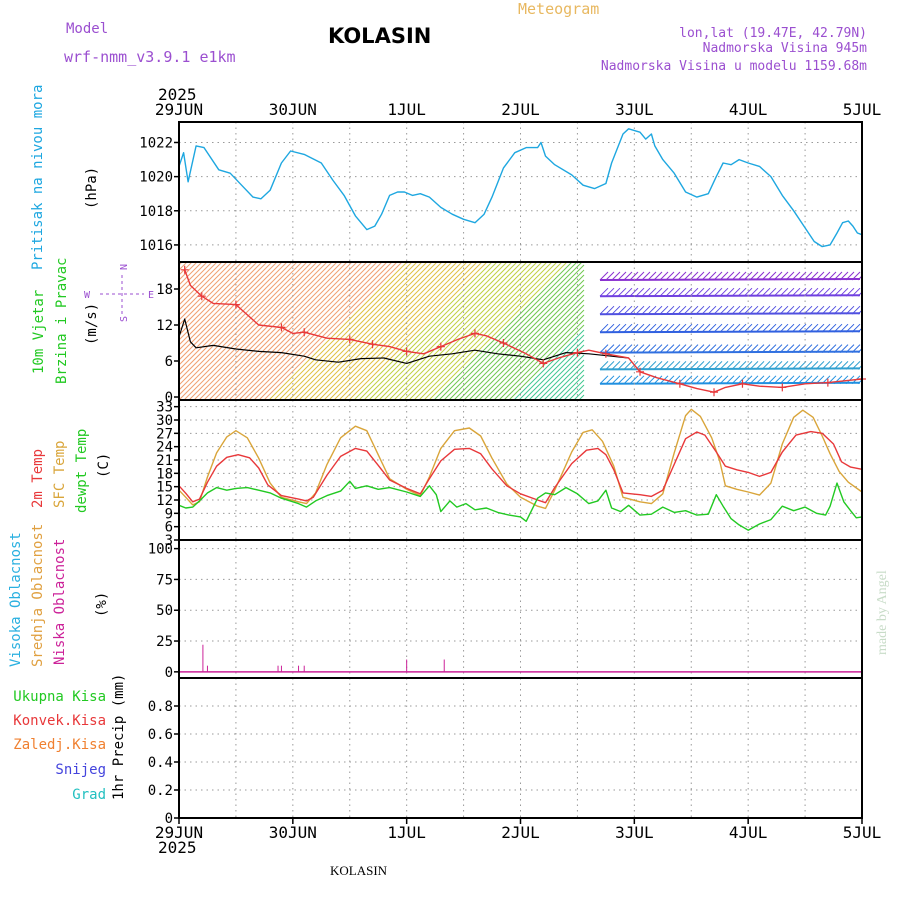  Describe the element at coordinates (156, 212) in the screenshot. I see `pressure-tick-label: 1018` at that location.